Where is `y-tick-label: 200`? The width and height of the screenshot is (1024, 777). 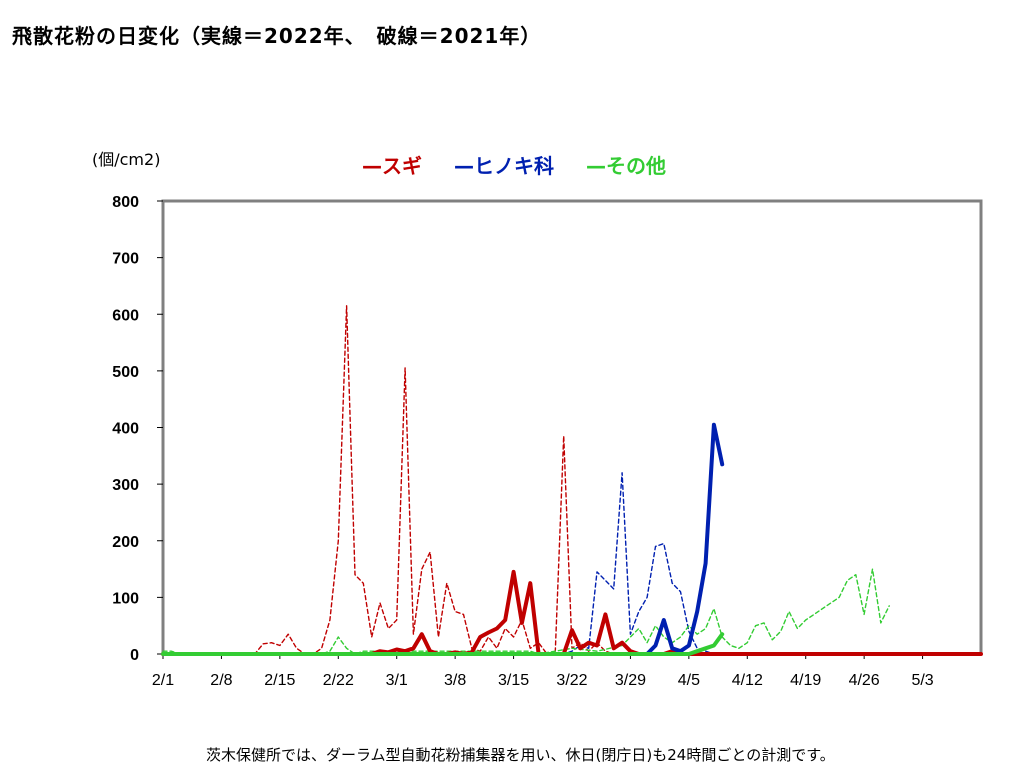 y-tick-label: 200 is located at coordinates (125, 542).